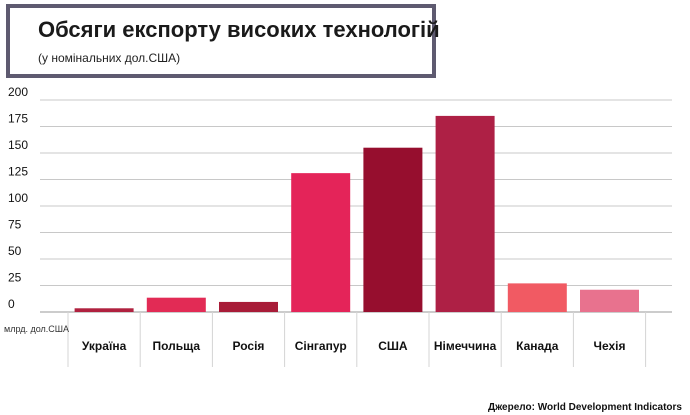 This screenshot has height=415, width=690. I want to click on y-tick-label: 200, so click(18, 92).